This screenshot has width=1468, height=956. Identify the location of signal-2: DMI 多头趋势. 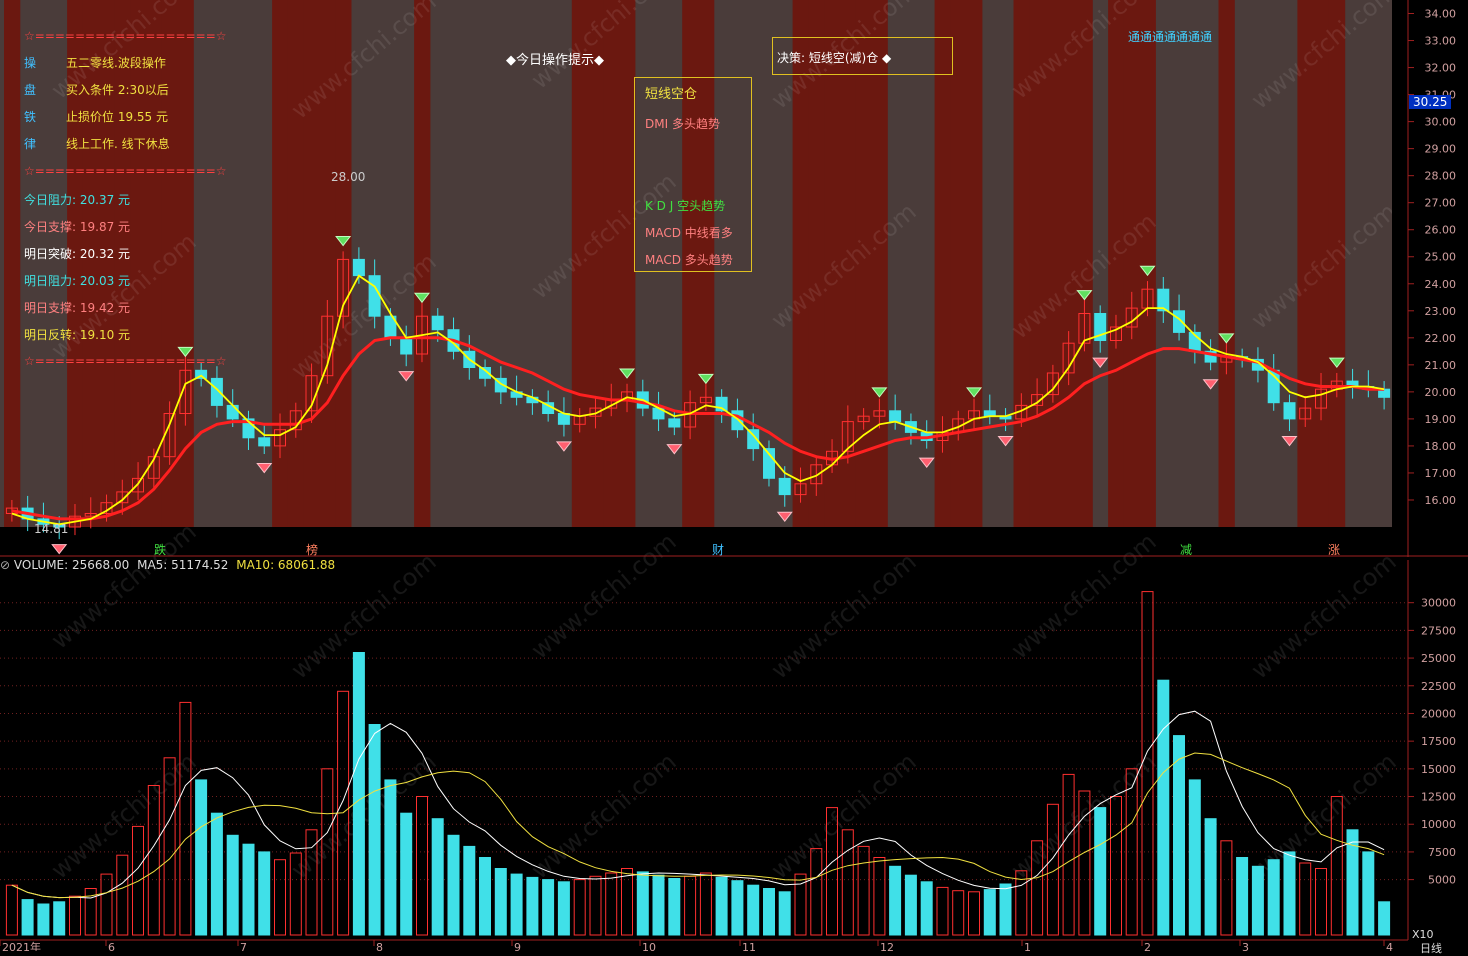
(682, 124).